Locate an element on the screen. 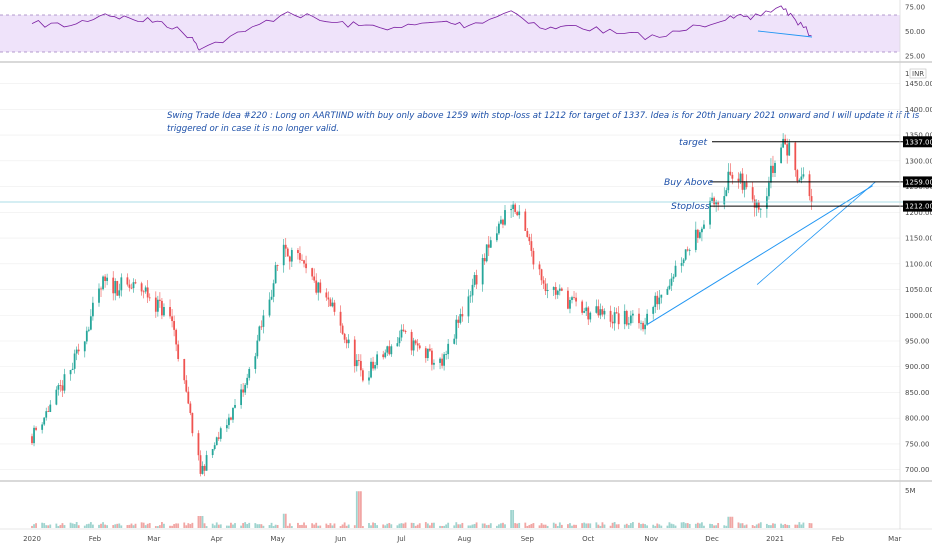 The height and width of the screenshot is (550, 932). target-price-tag: 1337.00 is located at coordinates (917, 142).